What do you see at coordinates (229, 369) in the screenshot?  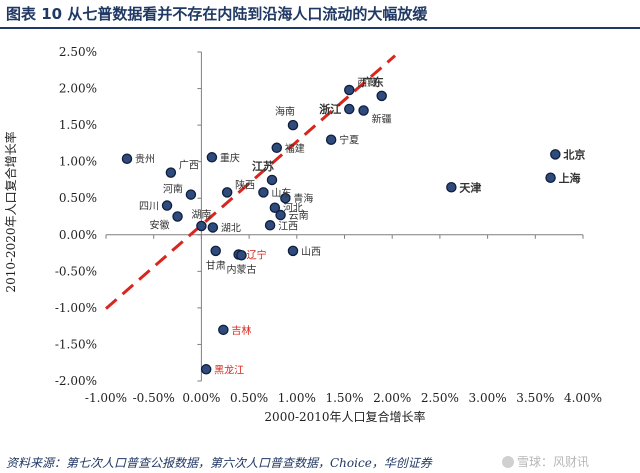 I see `data-point-label: 黑龙江` at bounding box center [229, 369].